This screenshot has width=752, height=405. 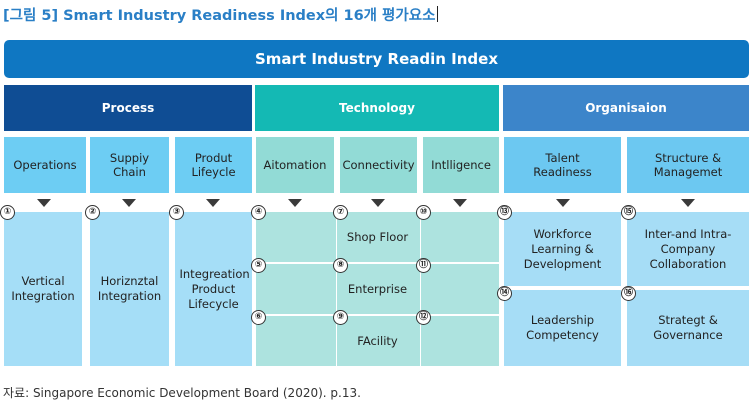 I want to click on number-marker-16: ⑯, so click(x=628, y=293).